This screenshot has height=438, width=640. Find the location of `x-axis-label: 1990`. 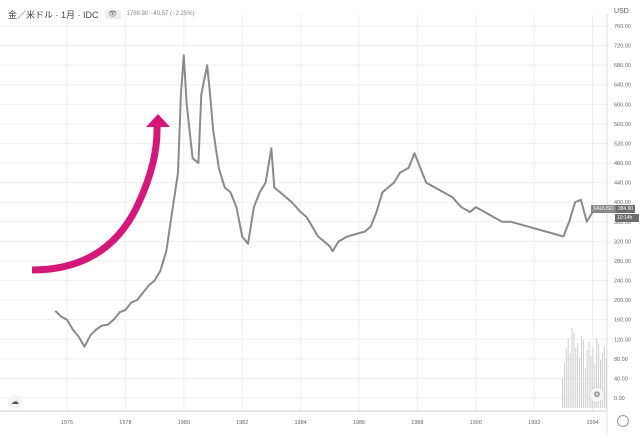

x-axis-label: 1990 is located at coordinates (476, 423).